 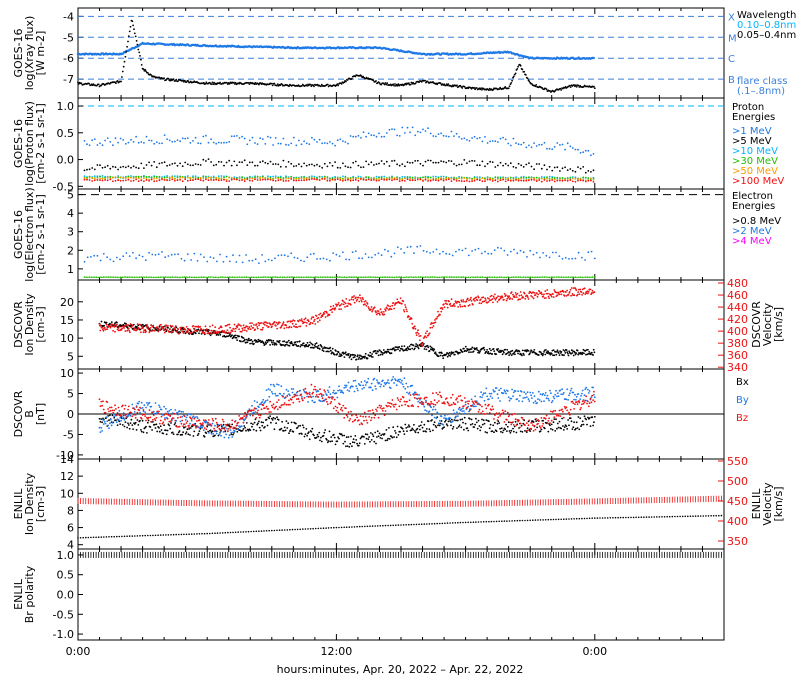 What do you see at coordinates (70, 414) in the screenshot?
I see `dscovr-b-ytick-label: 0` at bounding box center [70, 414].